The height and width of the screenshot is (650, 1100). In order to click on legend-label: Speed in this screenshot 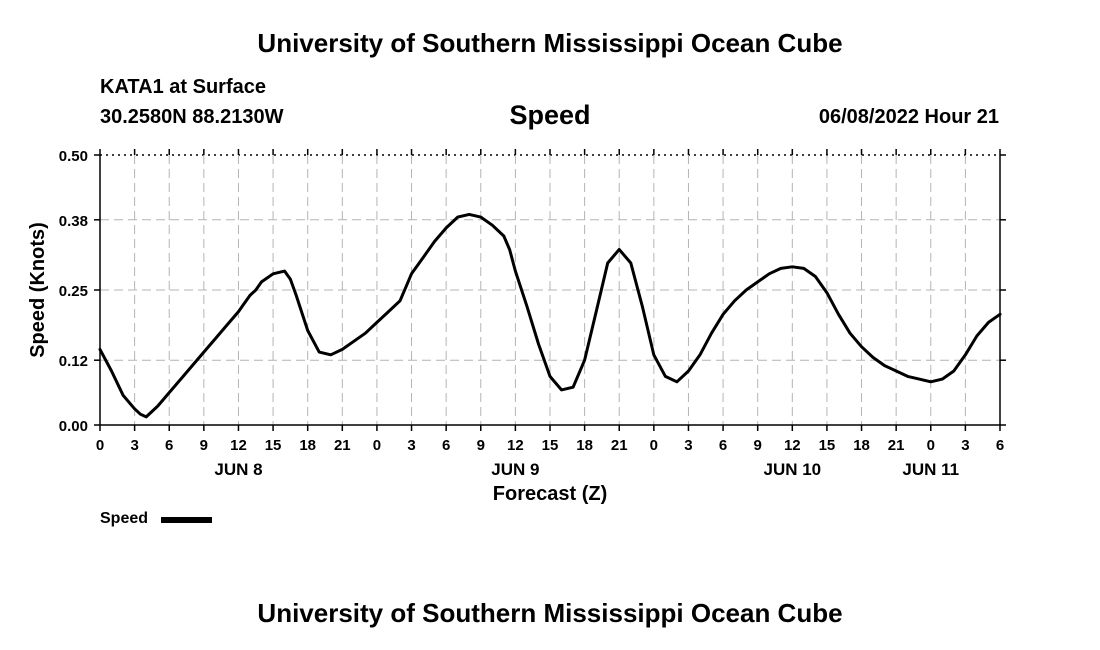, I will do `click(124, 518)`.